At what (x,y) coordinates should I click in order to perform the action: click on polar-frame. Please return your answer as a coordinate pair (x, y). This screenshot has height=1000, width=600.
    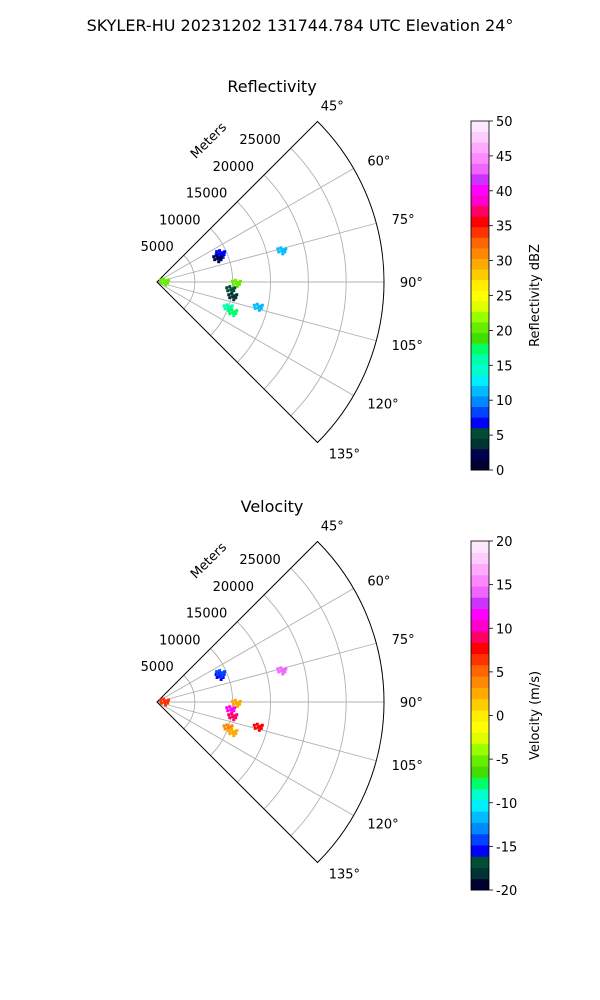
    Looking at the image, I should click on (270, 702).